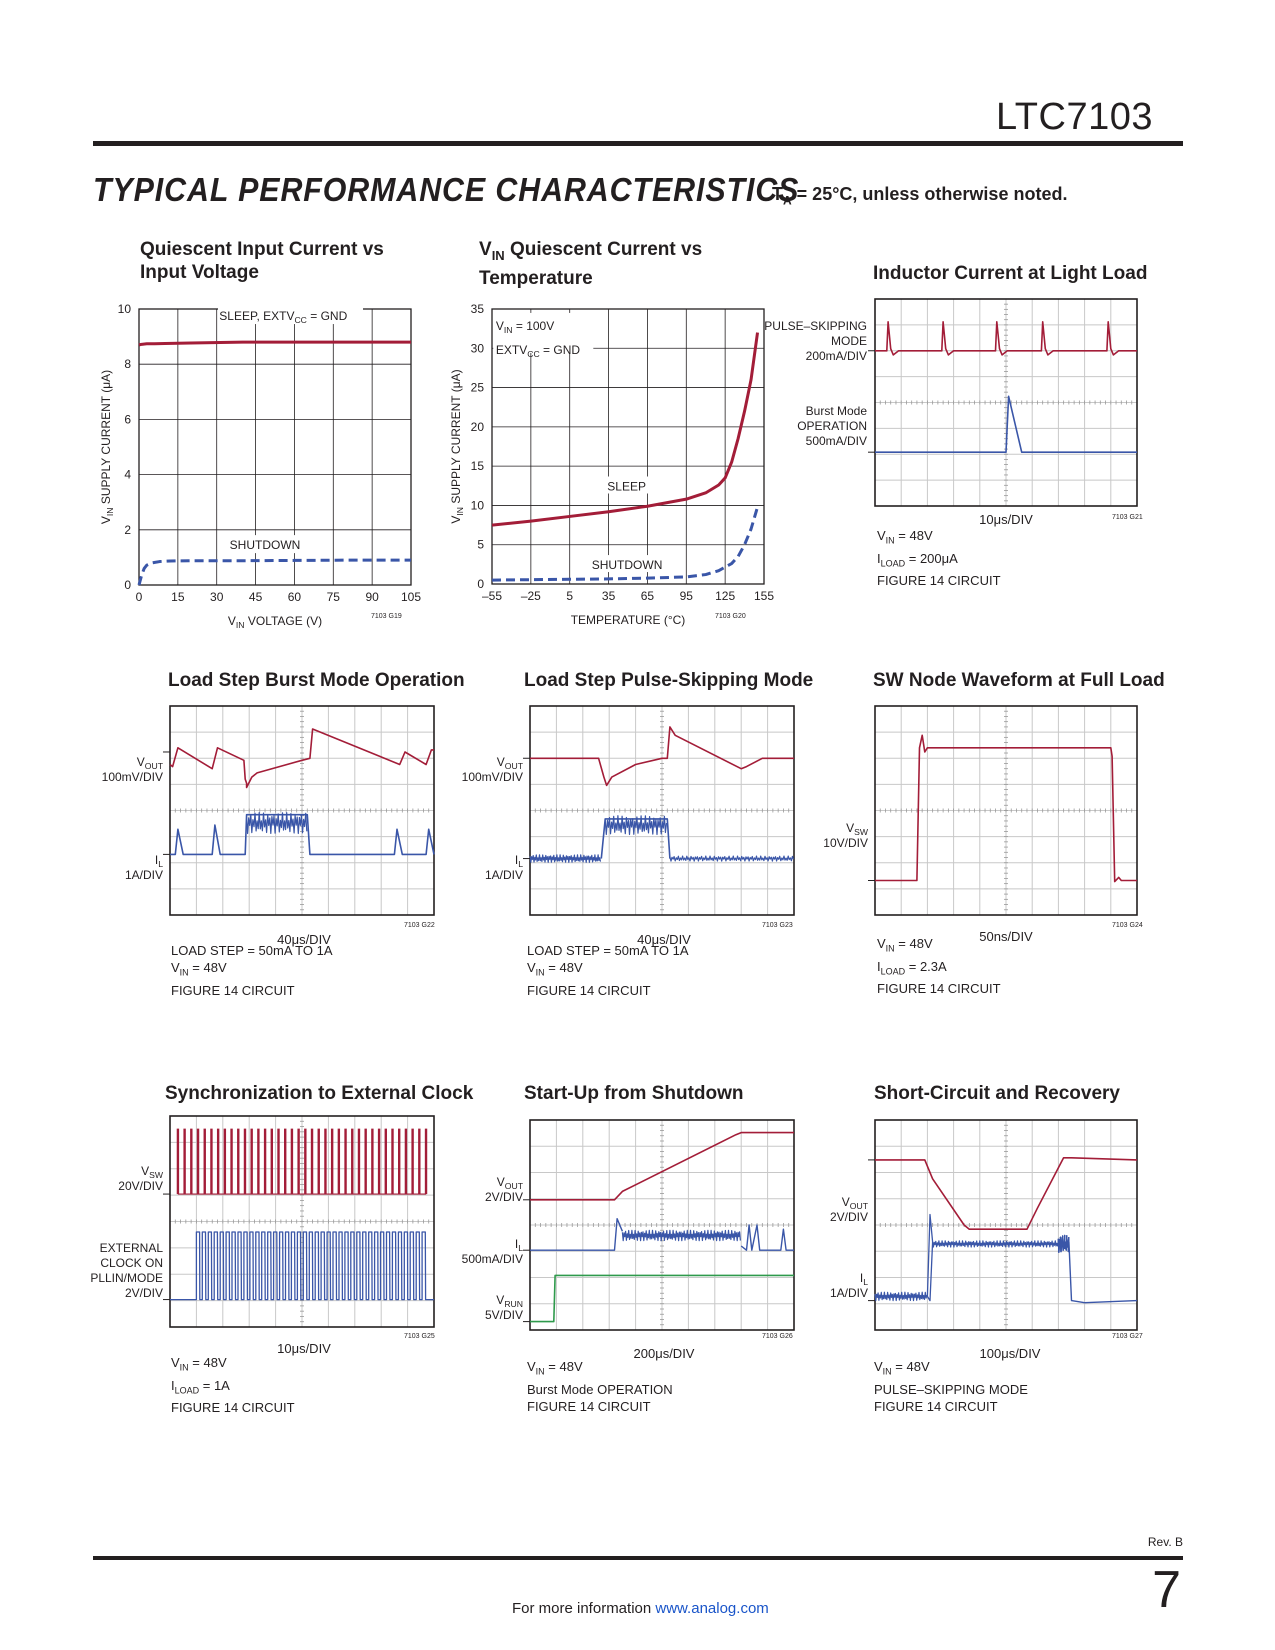 This screenshot has height=1650, width=1275. What do you see at coordinates (217, 597) in the screenshot?
I see `x-tick-label: 30` at bounding box center [217, 597].